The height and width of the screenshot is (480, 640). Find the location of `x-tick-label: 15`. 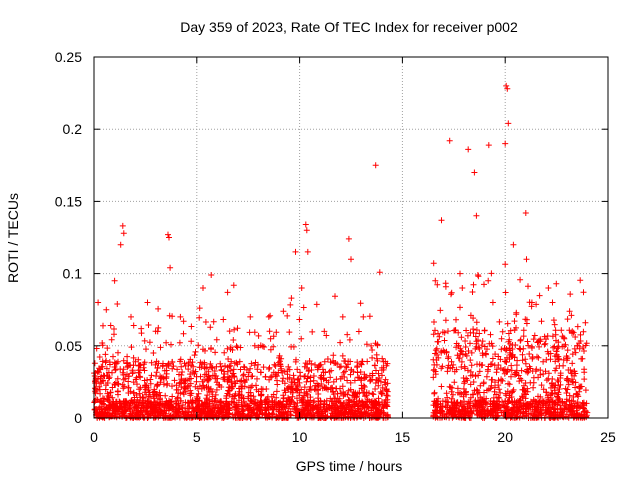

x-tick-label: 15 is located at coordinates (403, 437).